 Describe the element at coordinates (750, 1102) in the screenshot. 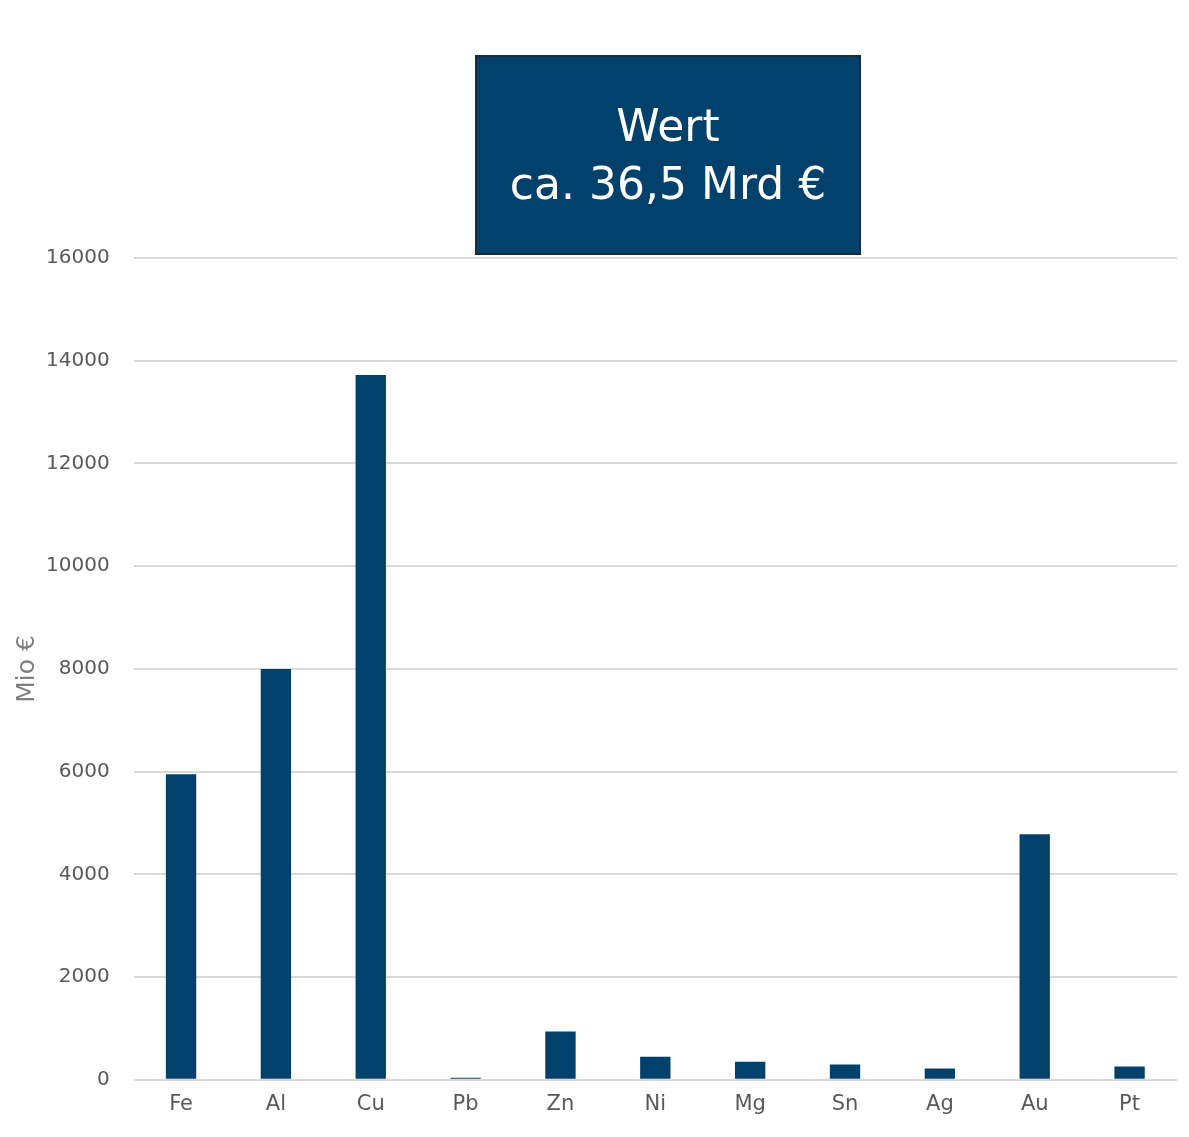

I see `x-tick-label: Mg` at that location.